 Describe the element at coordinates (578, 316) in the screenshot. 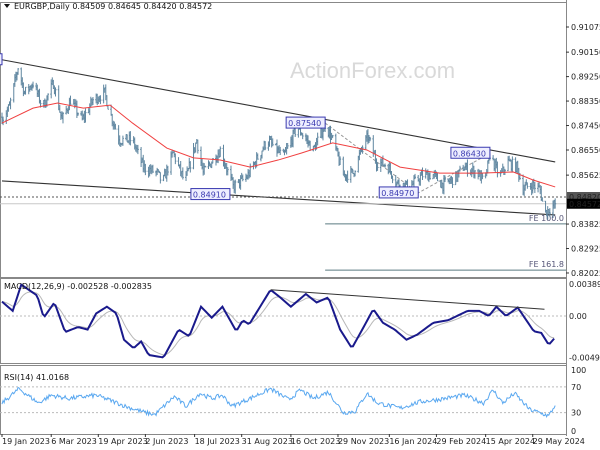

I see `macd-tick-label: 0.00` at that location.